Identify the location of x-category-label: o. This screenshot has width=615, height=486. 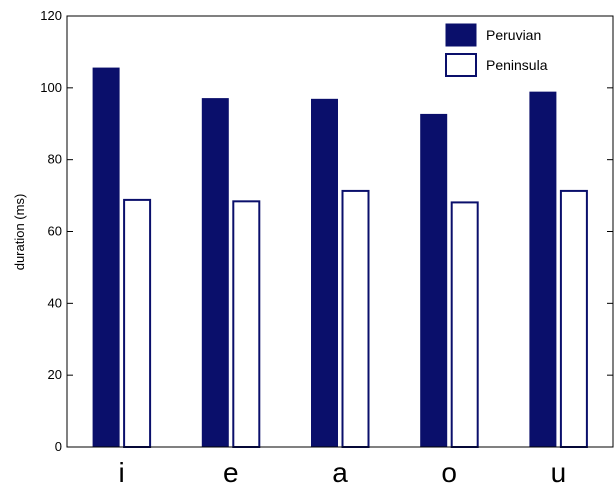
(449, 471).